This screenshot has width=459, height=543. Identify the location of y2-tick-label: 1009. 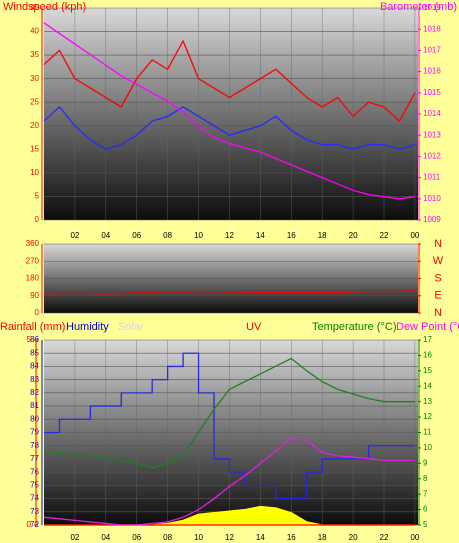
(432, 219).